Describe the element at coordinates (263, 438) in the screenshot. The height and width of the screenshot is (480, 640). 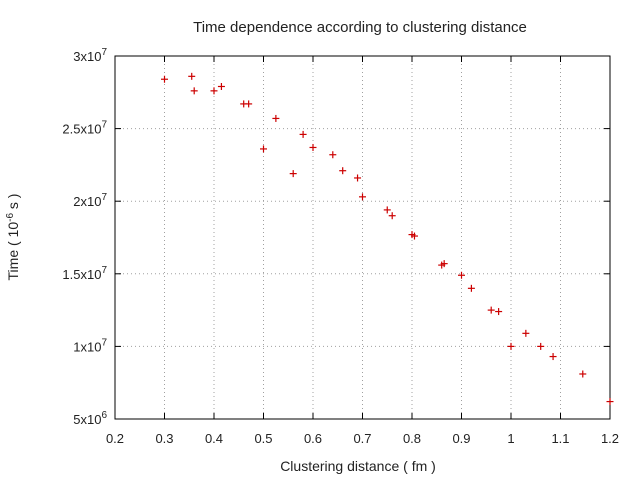
I see `x-tick-label: 0.5` at that location.